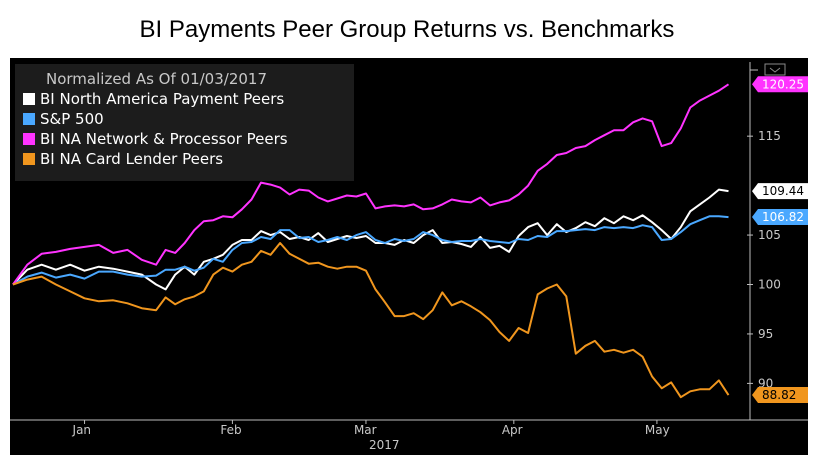 The image size is (814, 459). What do you see at coordinates (769, 285) in the screenshot?
I see `y-tick-label: 100` at bounding box center [769, 285].